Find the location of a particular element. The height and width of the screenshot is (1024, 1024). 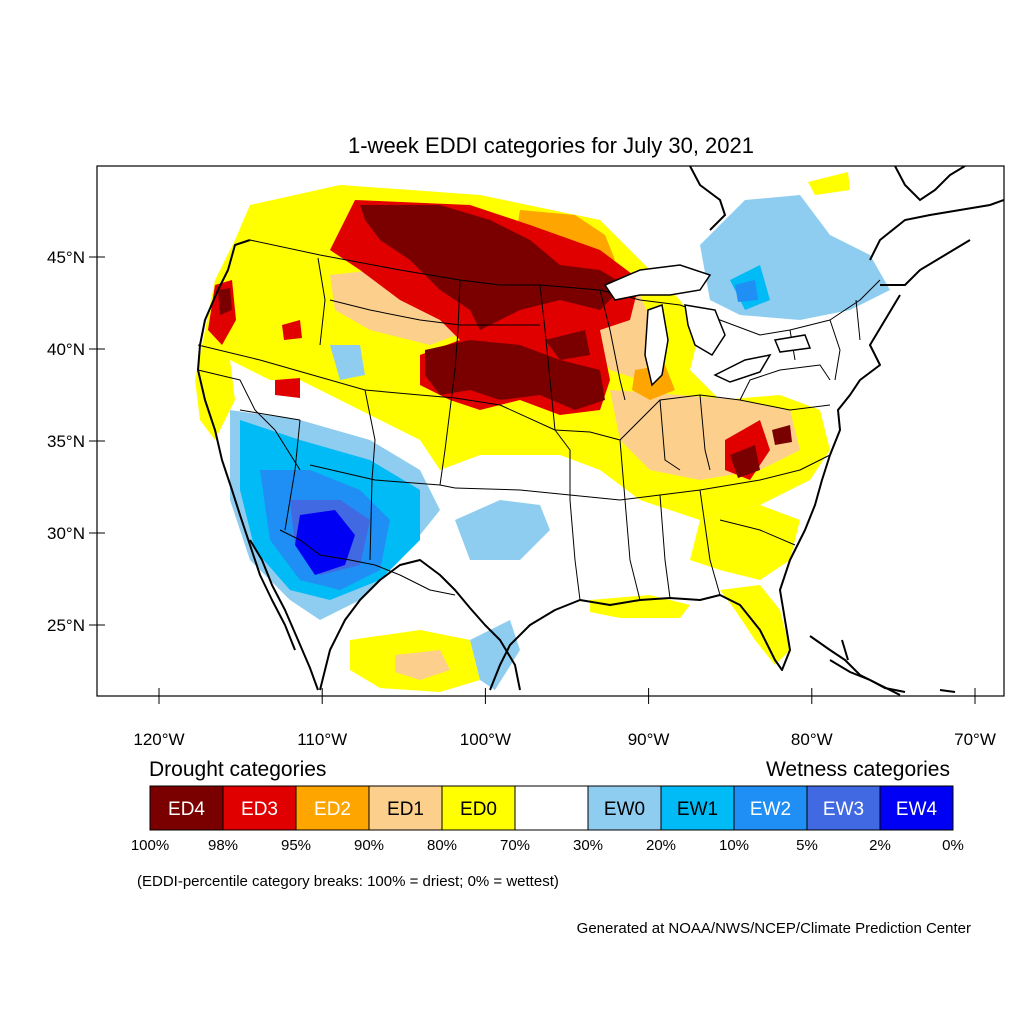

lake-ontario is located at coordinates (792, 343).